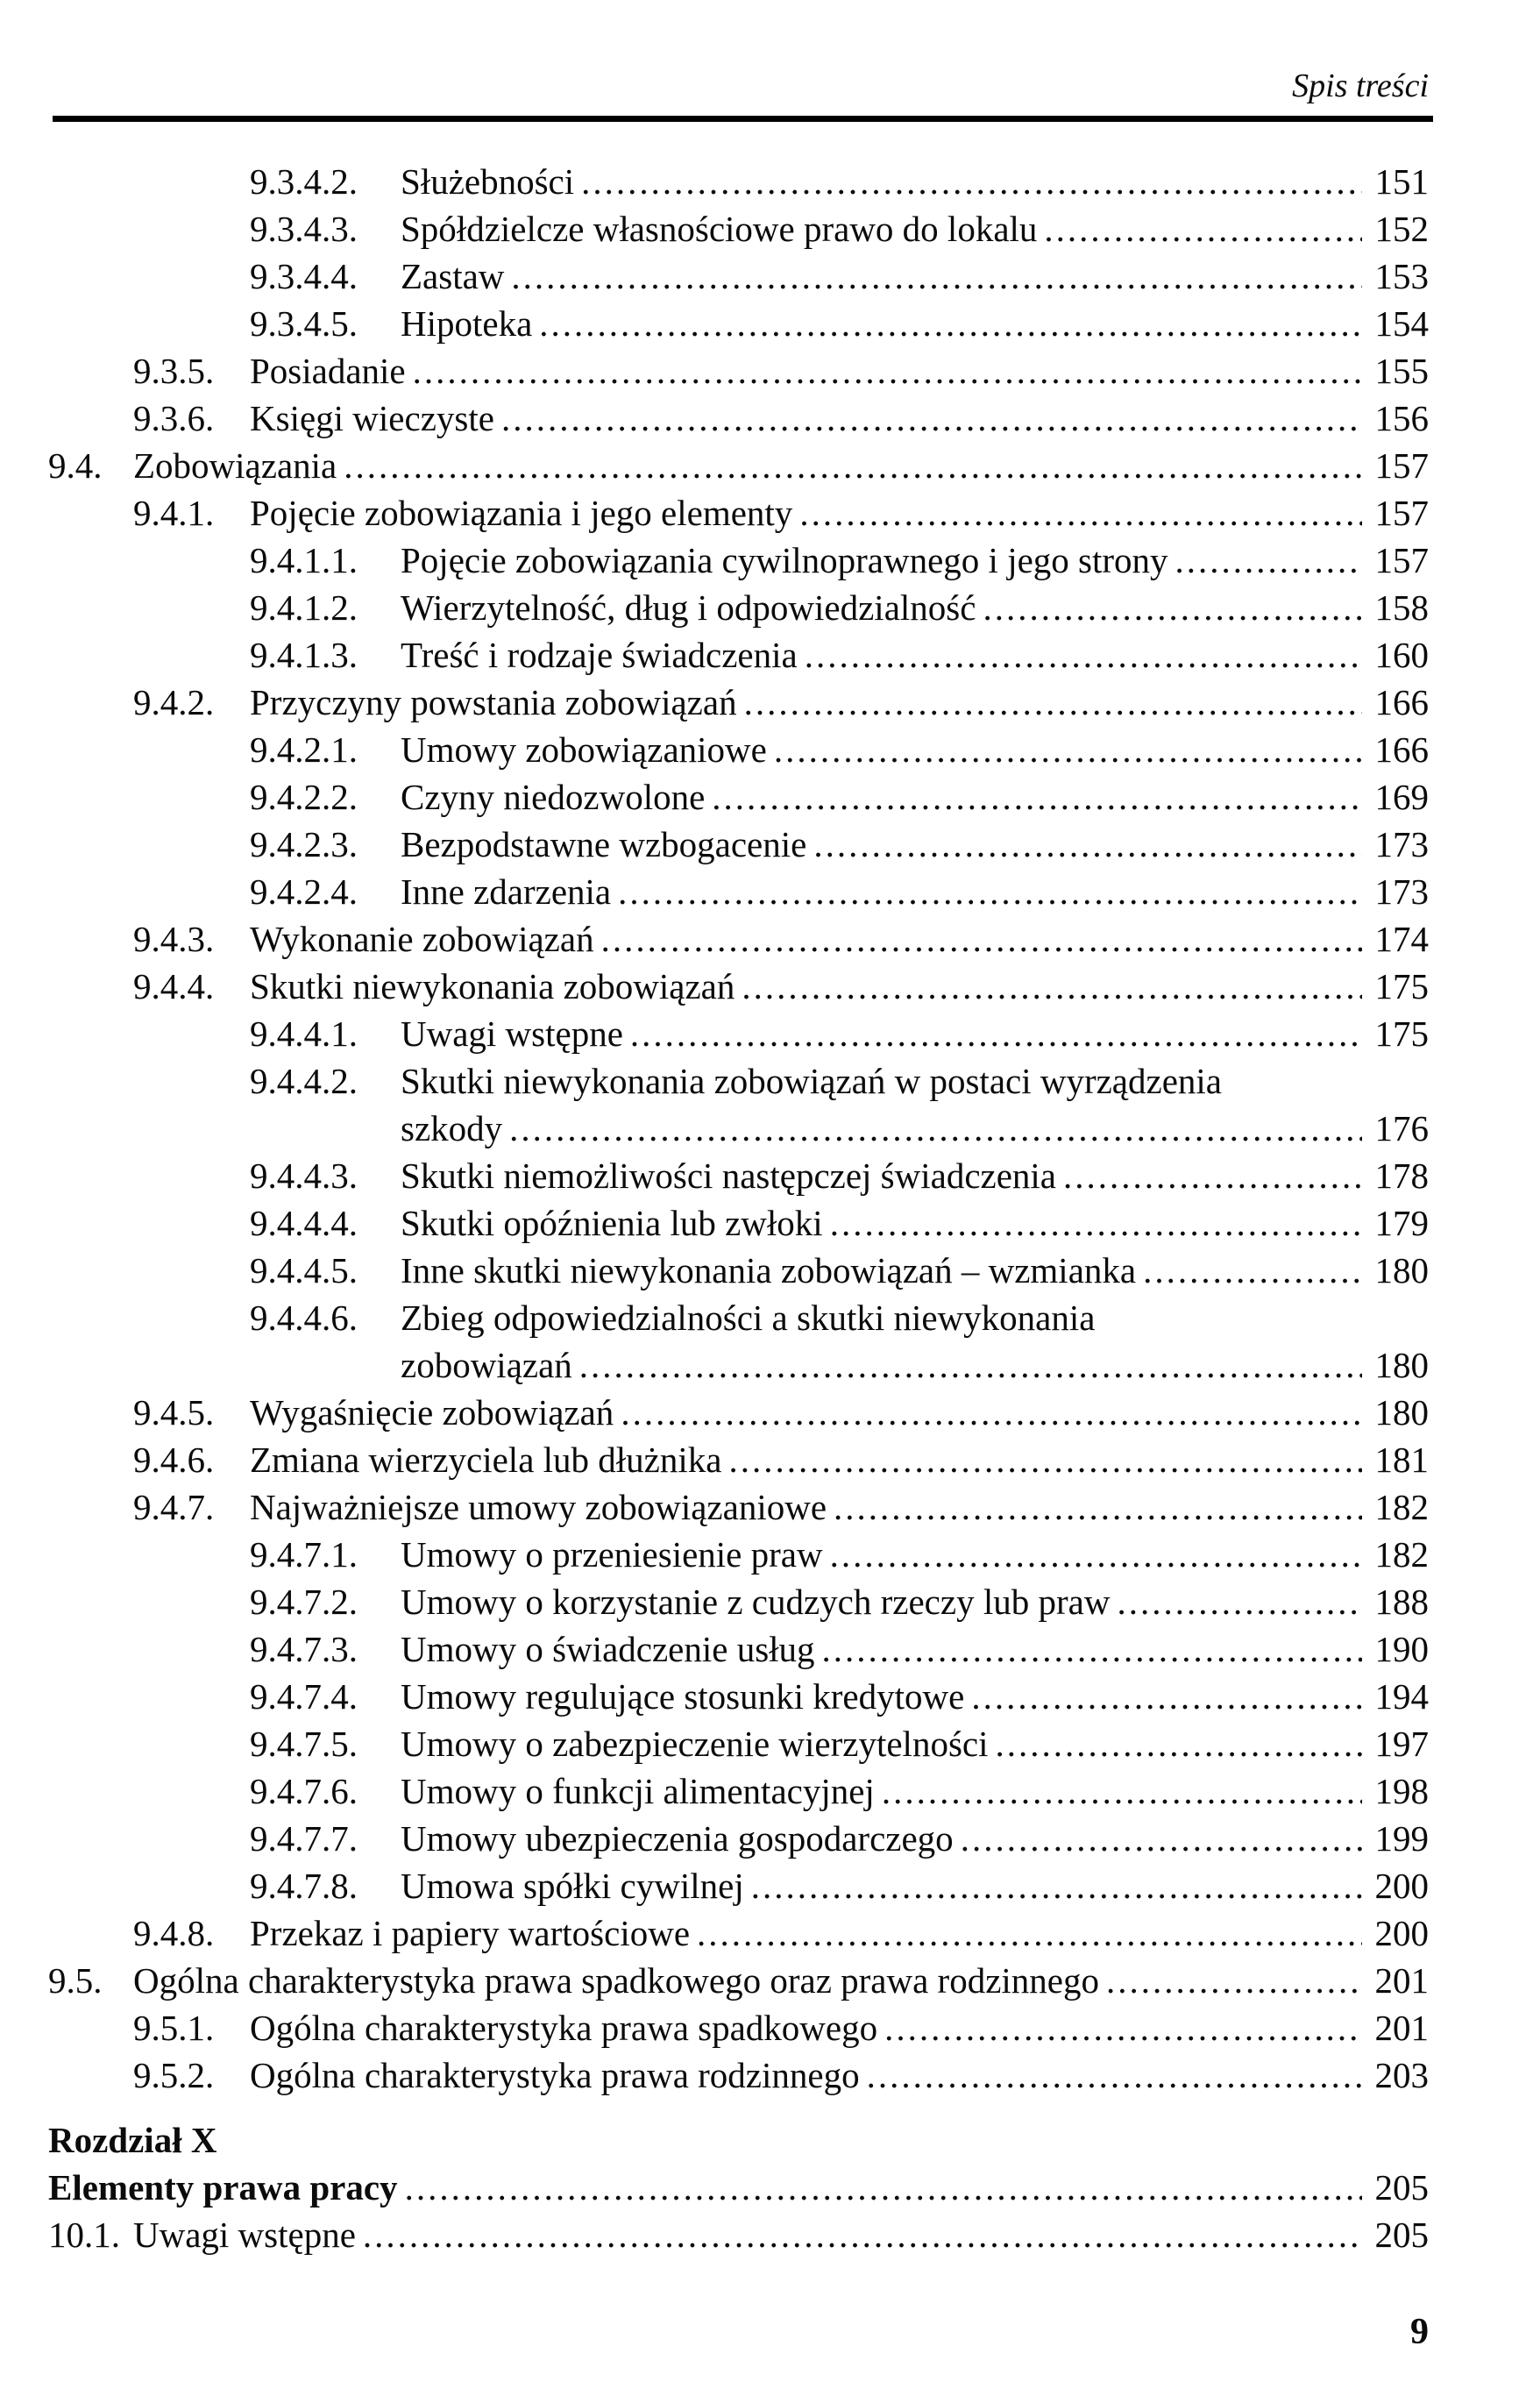 This screenshot has width=1540, height=2396. I want to click on entry-label: Przekaz i papiery wartościowe, so click(470, 1933).